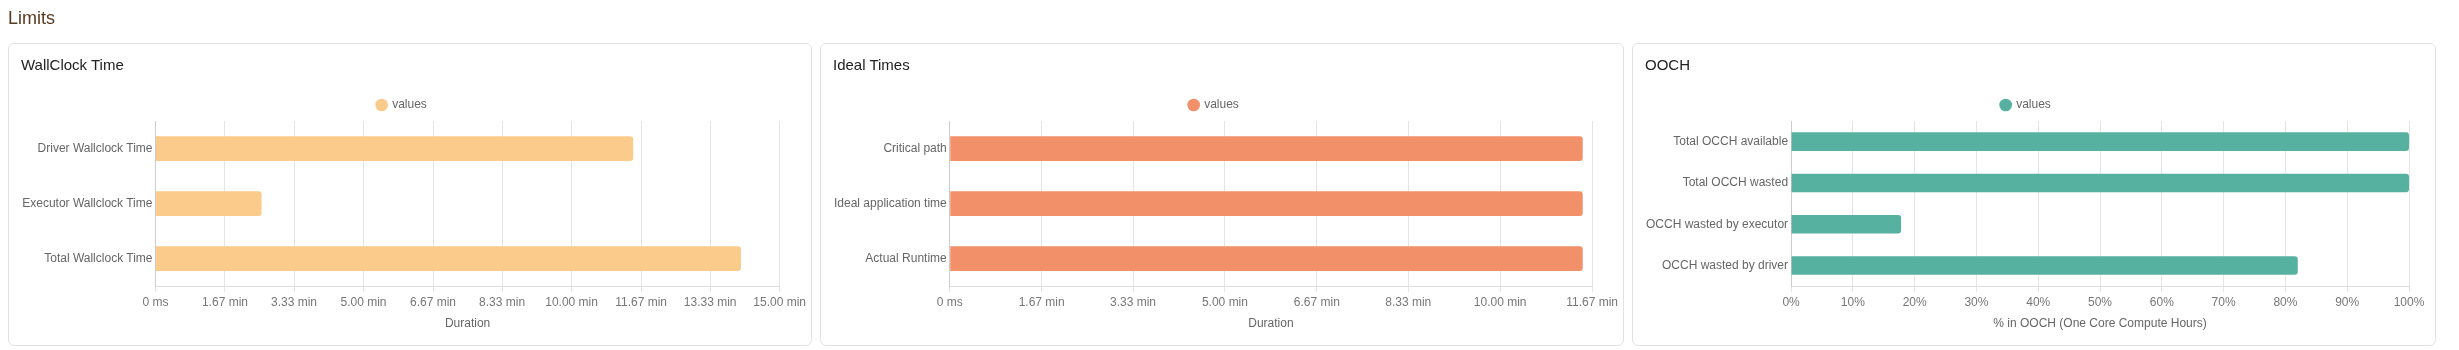 This screenshot has height=350, width=2459. I want to click on y-tick-label: Driver Wallclock Time, so click(95, 147).